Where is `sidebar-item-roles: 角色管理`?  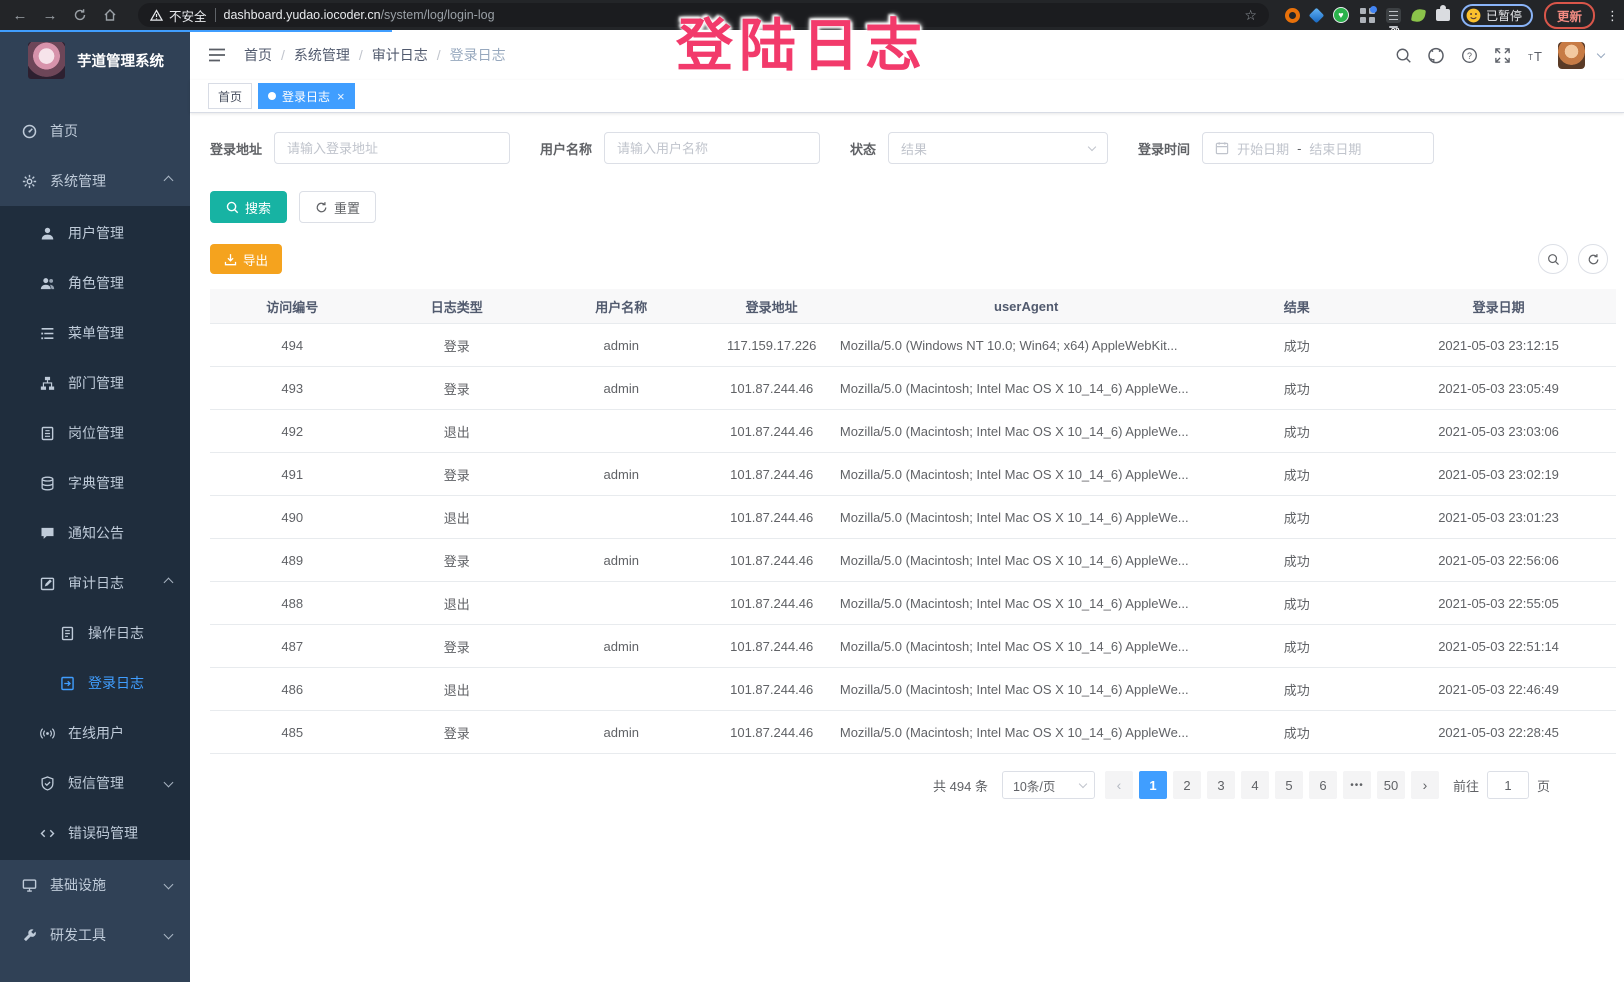 sidebar-item-roles: 角色管理 is located at coordinates (95, 283).